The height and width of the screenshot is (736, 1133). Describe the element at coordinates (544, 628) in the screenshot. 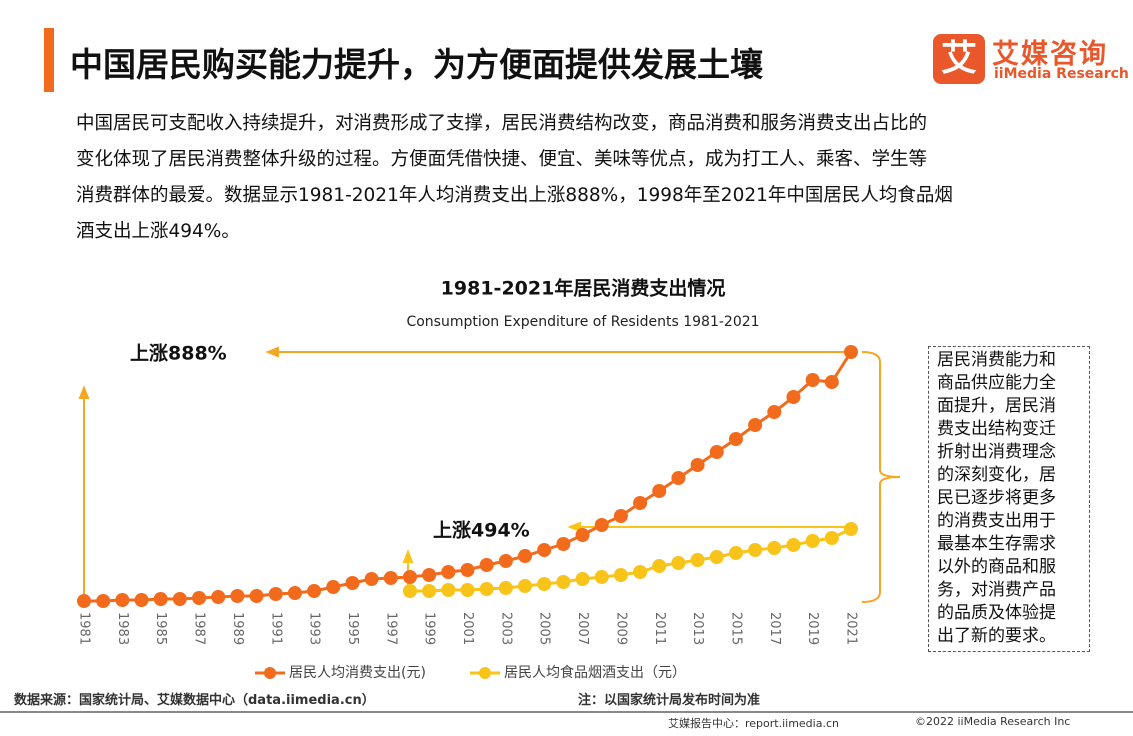

I see `x-tick-label: 2005` at that location.